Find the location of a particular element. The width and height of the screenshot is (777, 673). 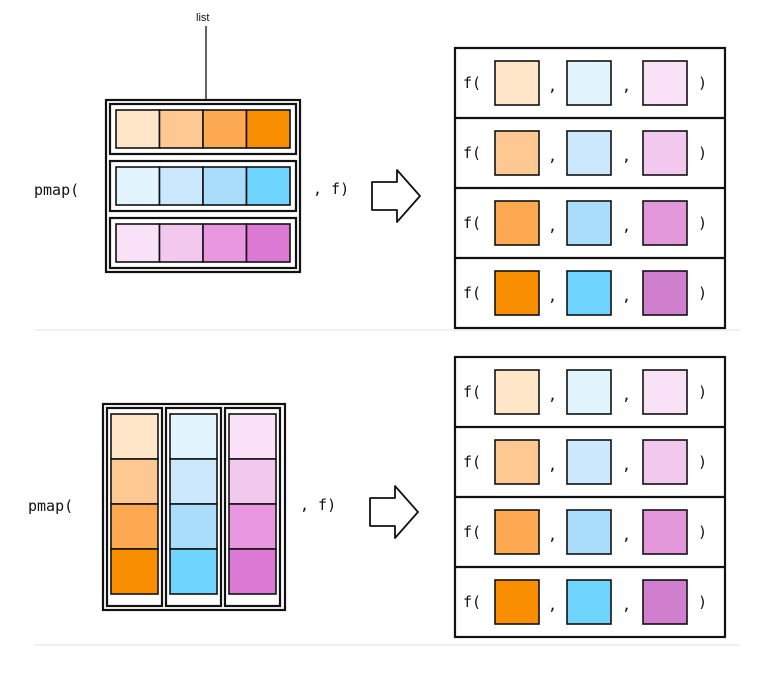

bottom-fn-call-2: f( is located at coordinates (472, 462).